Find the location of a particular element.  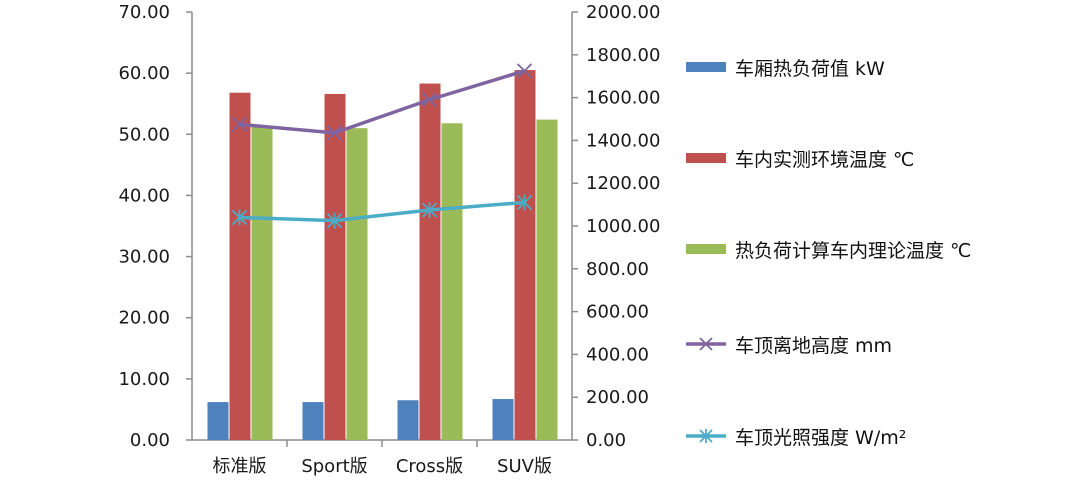

legend-item-5: 车顶光照强度 W/m² is located at coordinates (796, 436).